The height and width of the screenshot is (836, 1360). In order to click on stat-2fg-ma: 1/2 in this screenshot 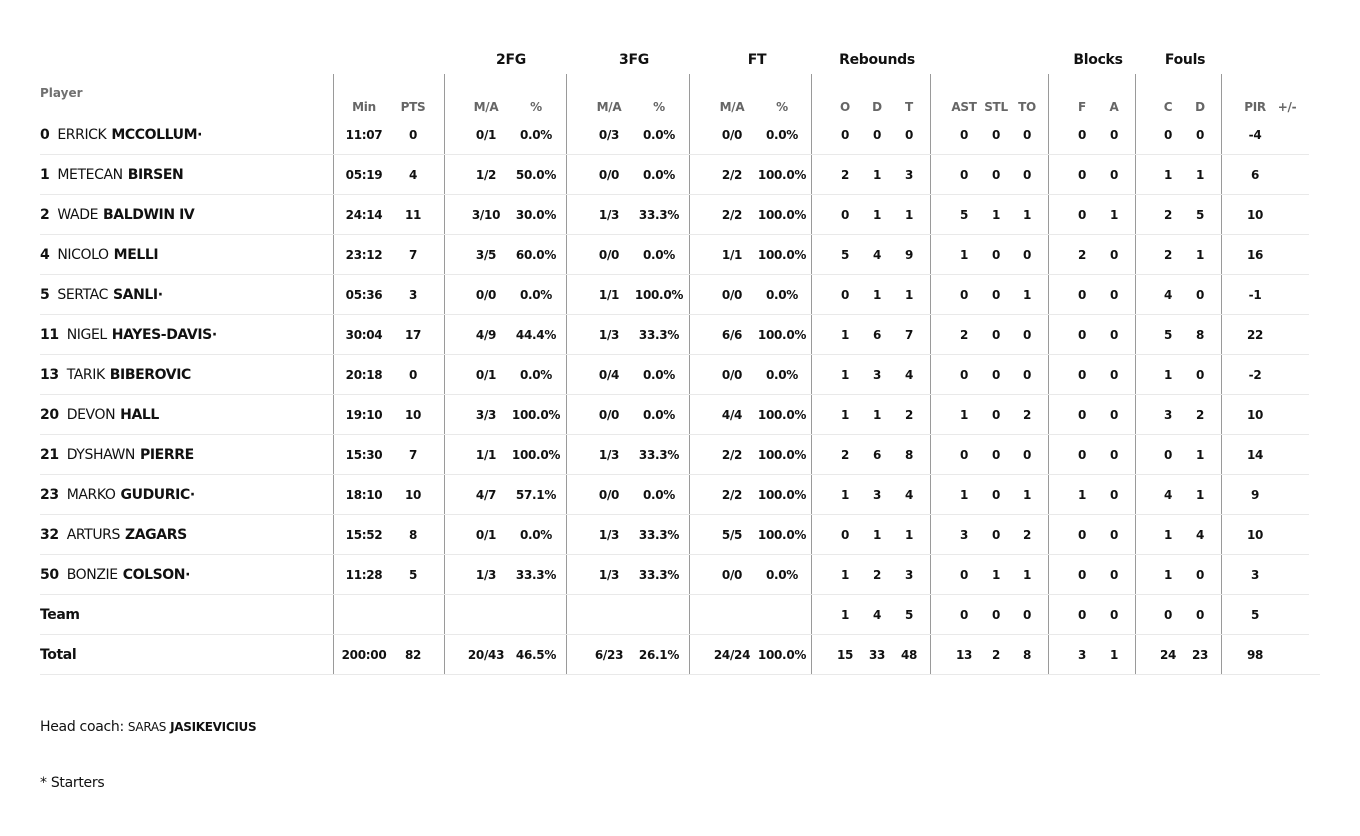, I will do `click(486, 175)`.